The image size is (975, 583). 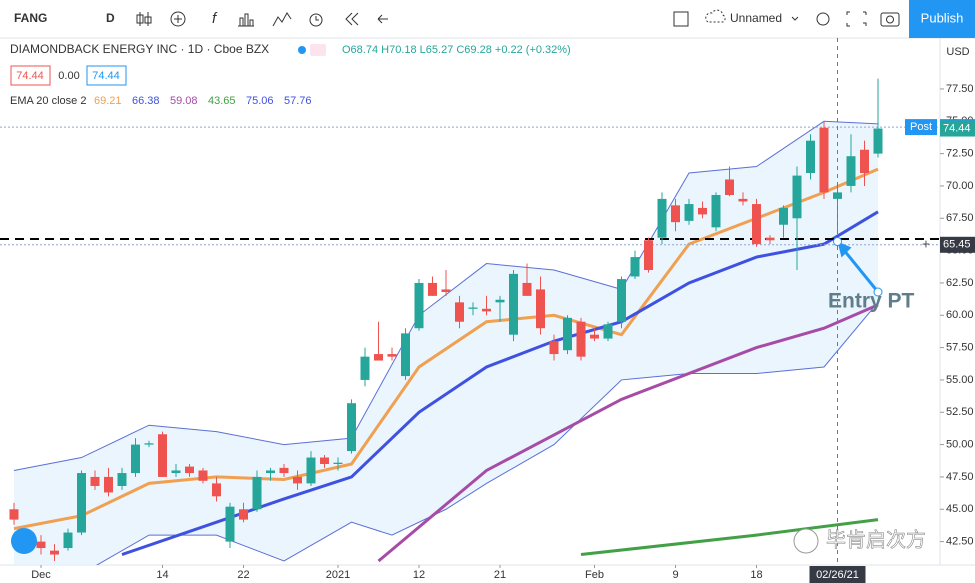 I want to click on y-tick-label: 57.50, so click(x=960, y=348).